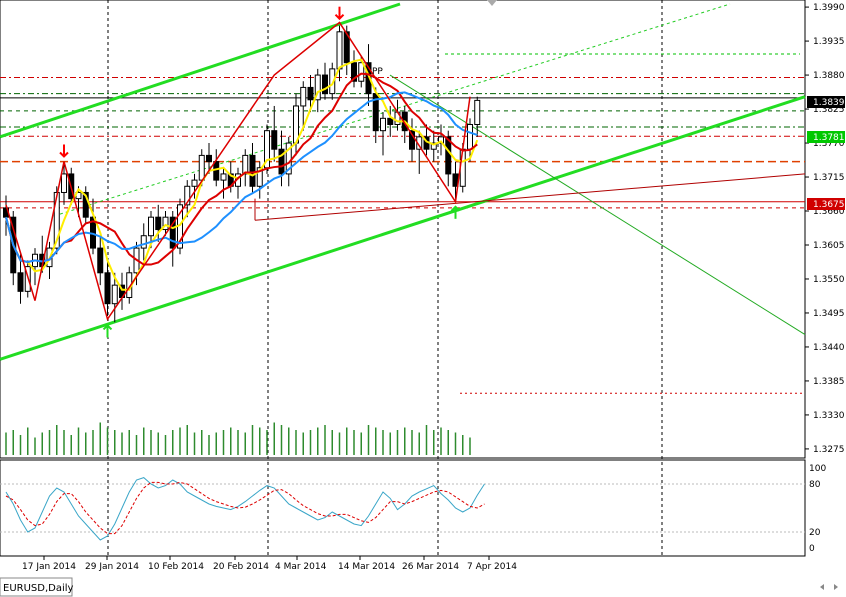  I want to click on date-tick-label: 20 Feb 2014, so click(241, 567).